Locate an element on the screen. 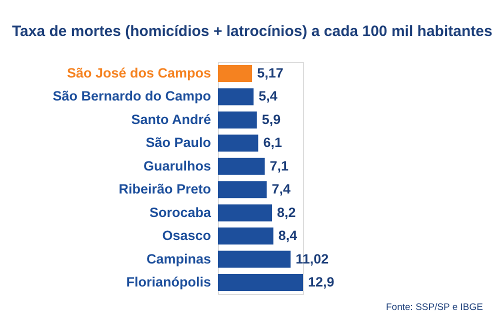 The image size is (500, 334). data-label: 6,1 is located at coordinates (272, 142).